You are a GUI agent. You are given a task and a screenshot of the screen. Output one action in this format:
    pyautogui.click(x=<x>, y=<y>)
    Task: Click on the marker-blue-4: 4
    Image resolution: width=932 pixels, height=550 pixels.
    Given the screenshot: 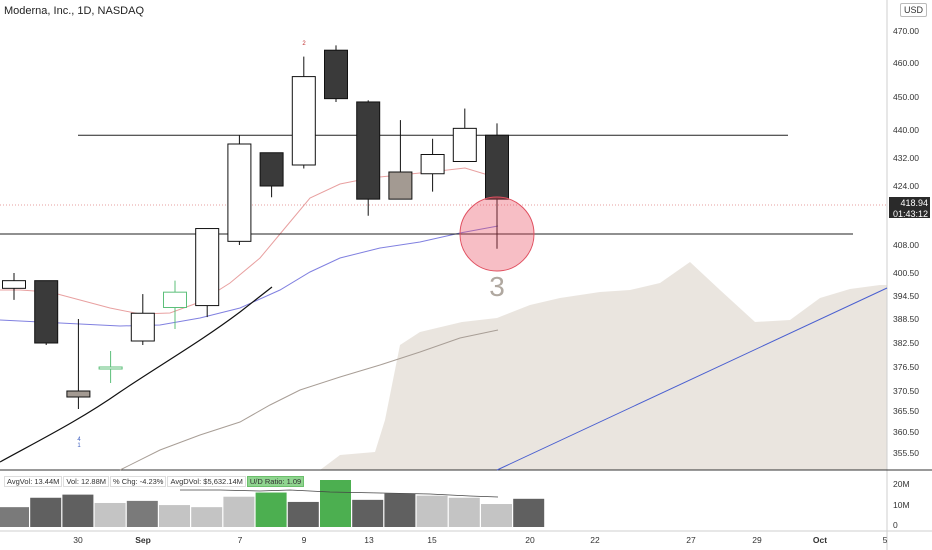 What is the action you would take?
    pyautogui.click(x=79, y=440)
    